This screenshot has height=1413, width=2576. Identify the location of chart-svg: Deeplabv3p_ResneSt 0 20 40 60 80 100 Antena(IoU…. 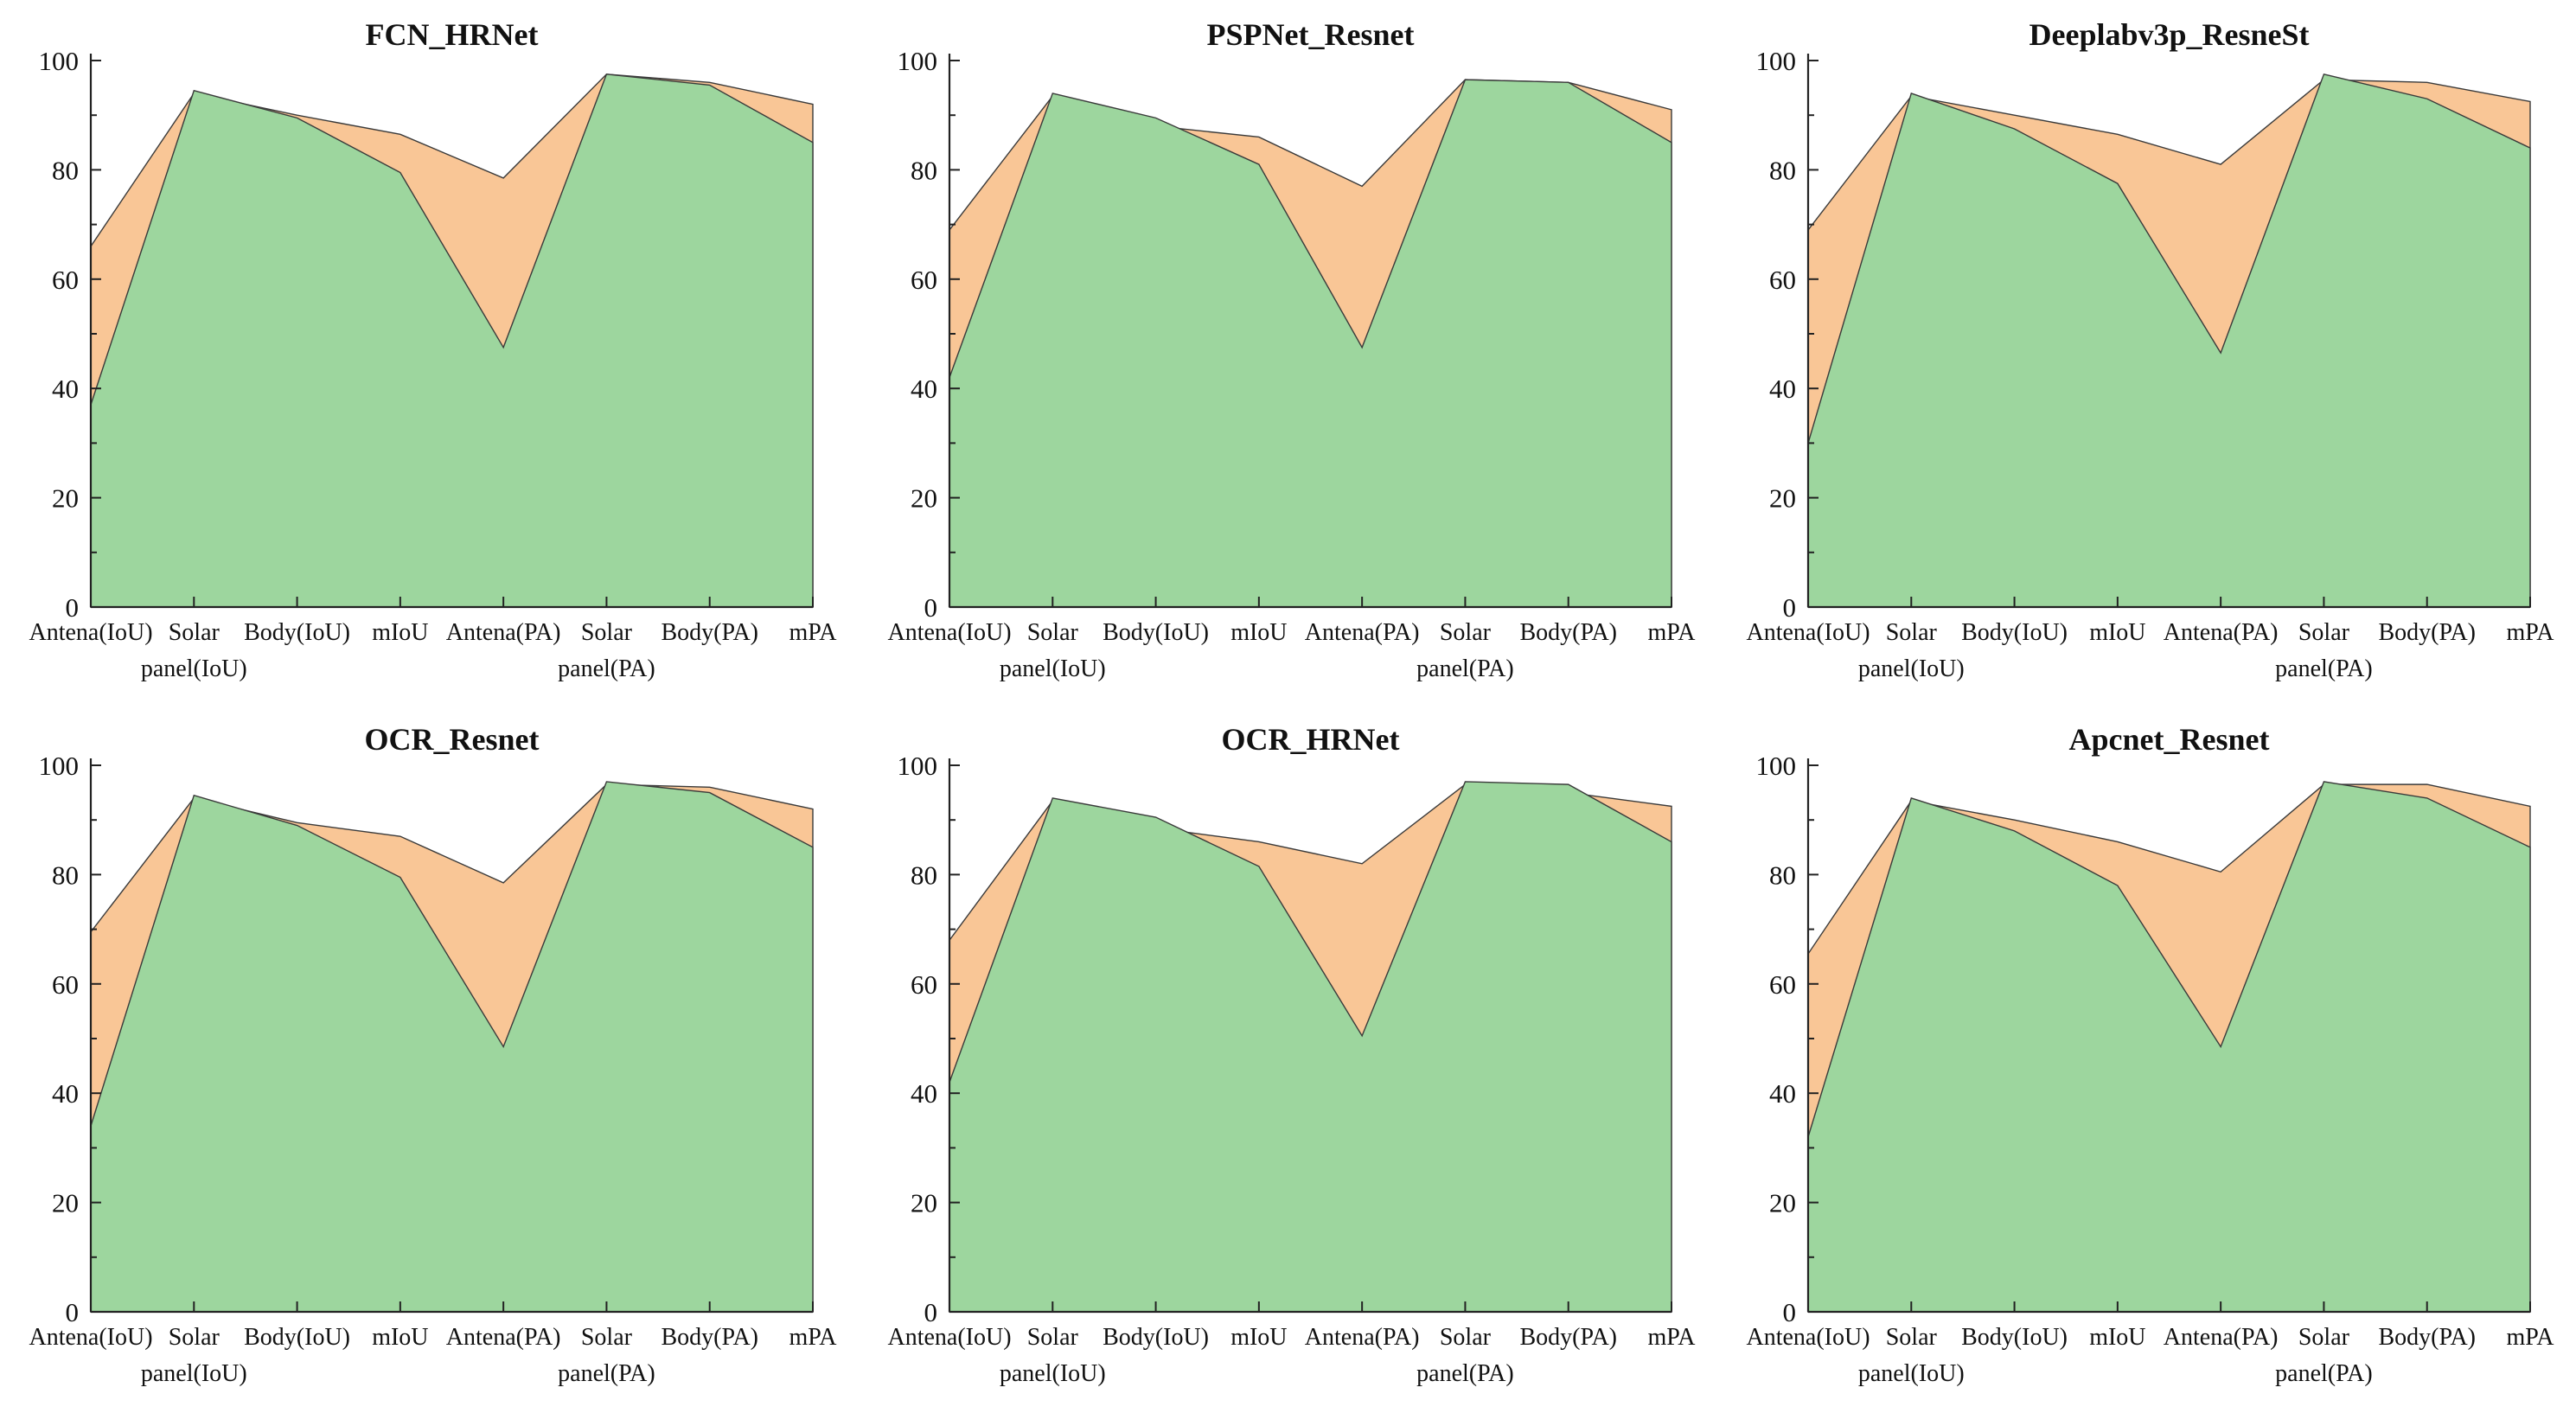
(2150, 349).